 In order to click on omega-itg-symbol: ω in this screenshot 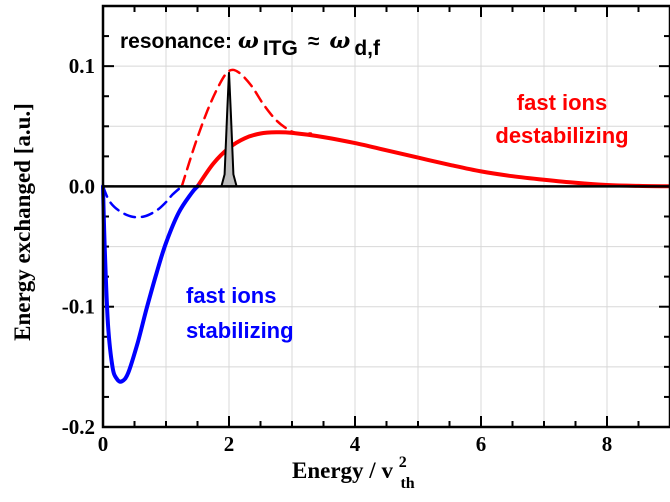, I will do `click(248, 41)`.